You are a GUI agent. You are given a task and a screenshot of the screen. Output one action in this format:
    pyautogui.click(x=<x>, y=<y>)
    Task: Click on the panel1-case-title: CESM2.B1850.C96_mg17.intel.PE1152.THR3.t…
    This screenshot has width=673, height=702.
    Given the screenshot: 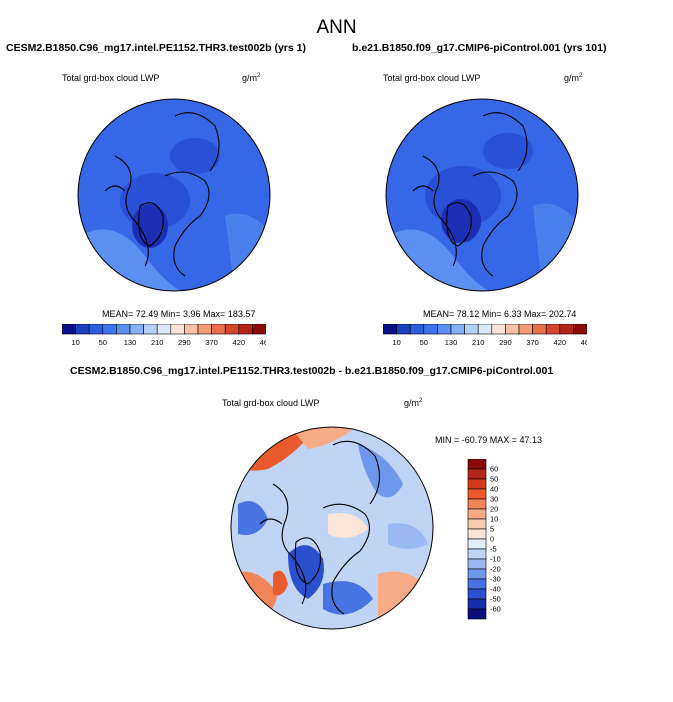 What is the action you would take?
    pyautogui.click(x=156, y=48)
    